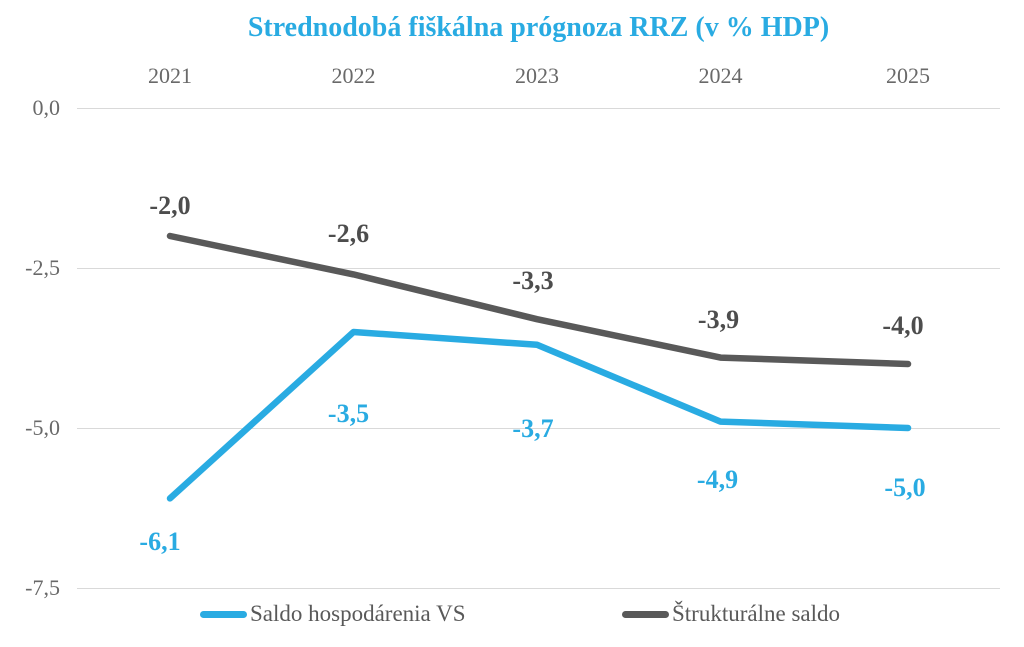 Image resolution: width=1024 pixels, height=647 pixels. What do you see at coordinates (348, 413) in the screenshot?
I see `data-label: -3,5` at bounding box center [348, 413].